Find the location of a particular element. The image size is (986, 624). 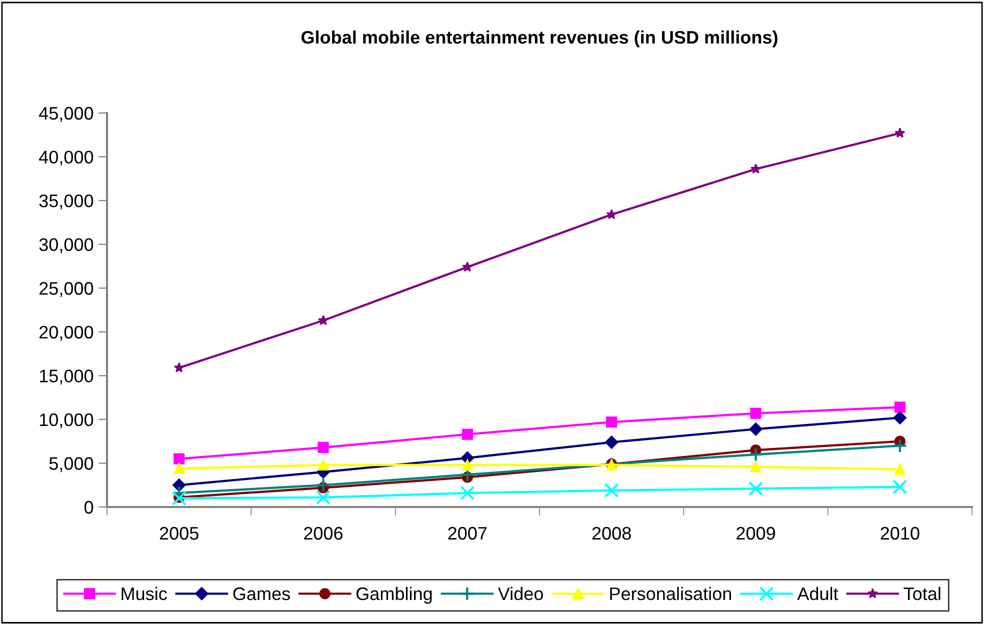

x-tick-label: 2005 is located at coordinates (179, 533).